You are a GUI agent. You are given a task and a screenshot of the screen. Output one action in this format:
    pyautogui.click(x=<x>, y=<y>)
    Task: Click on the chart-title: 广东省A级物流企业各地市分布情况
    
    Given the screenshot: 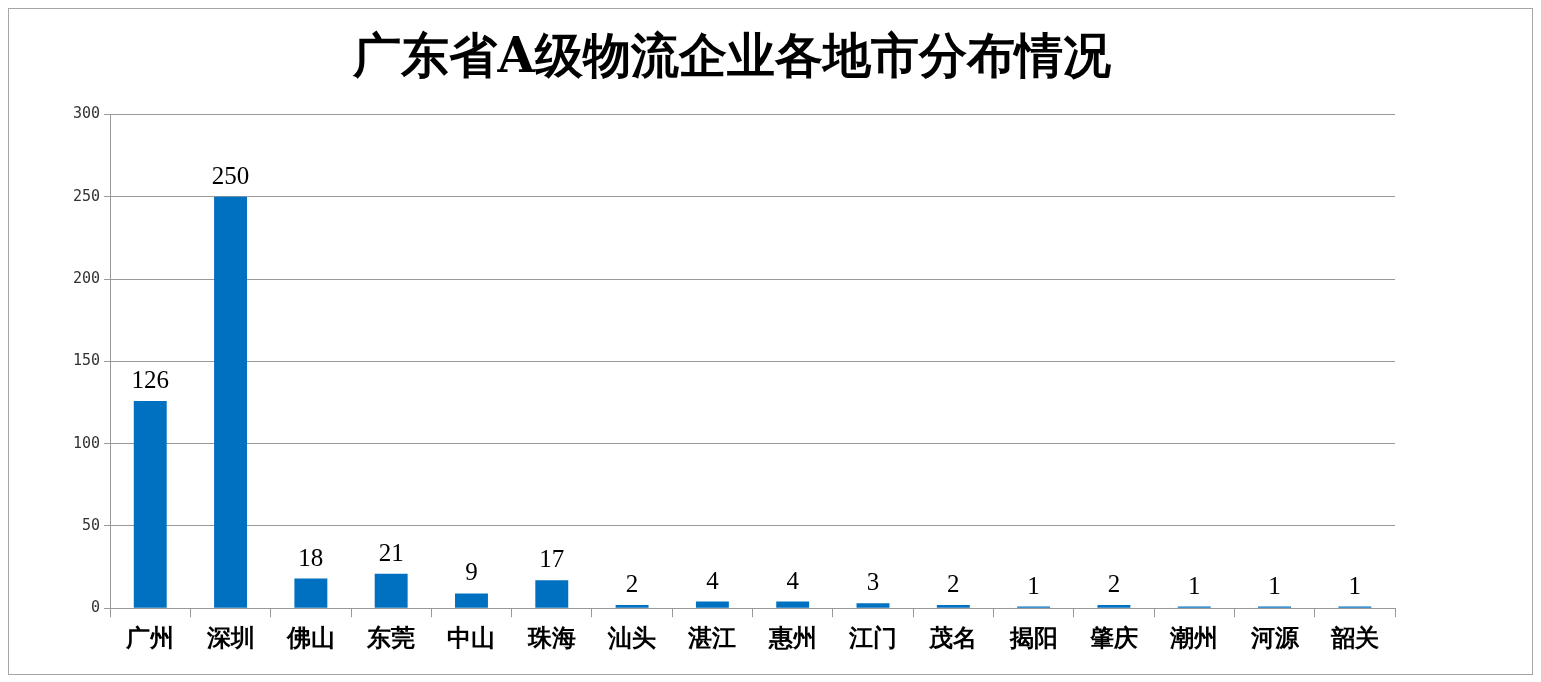 What is the action you would take?
    pyautogui.click(x=731, y=55)
    